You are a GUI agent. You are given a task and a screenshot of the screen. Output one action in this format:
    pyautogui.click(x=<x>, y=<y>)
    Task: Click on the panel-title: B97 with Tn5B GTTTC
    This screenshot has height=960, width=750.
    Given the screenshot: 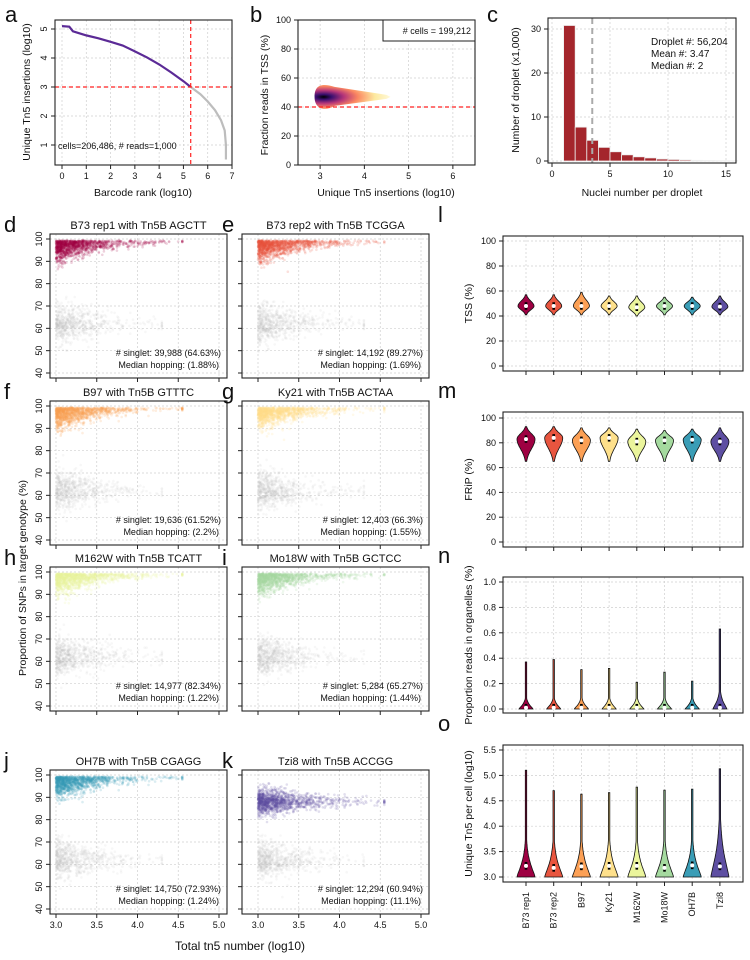 What is the action you would take?
    pyautogui.click(x=138, y=393)
    